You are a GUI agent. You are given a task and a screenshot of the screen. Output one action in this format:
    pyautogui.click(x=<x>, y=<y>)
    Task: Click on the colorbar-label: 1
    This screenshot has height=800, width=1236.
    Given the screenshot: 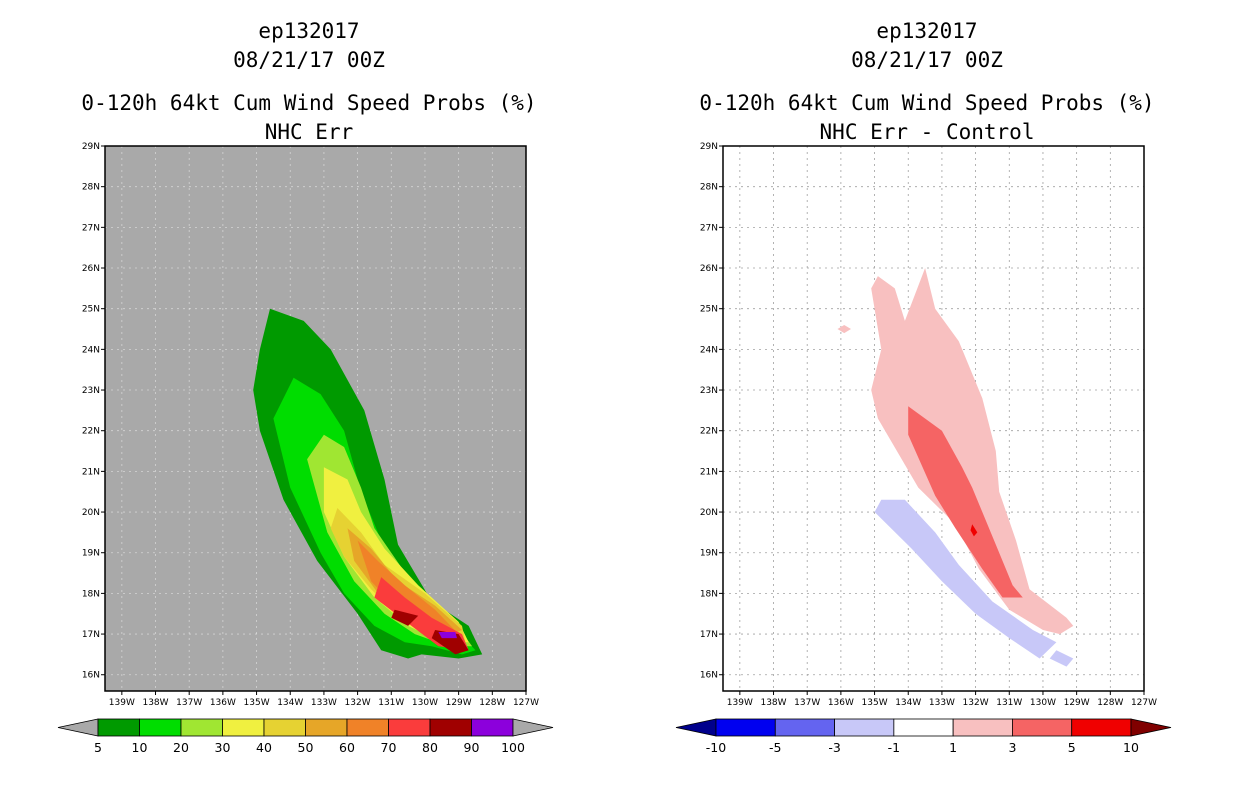 What is the action you would take?
    pyautogui.click(x=953, y=747)
    